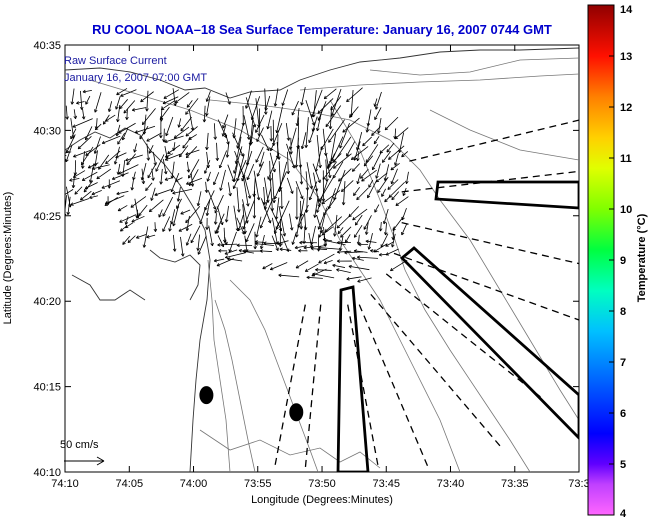 The height and width of the screenshot is (519, 651). I want to click on y-tick-label: 40:15, so click(47, 388).